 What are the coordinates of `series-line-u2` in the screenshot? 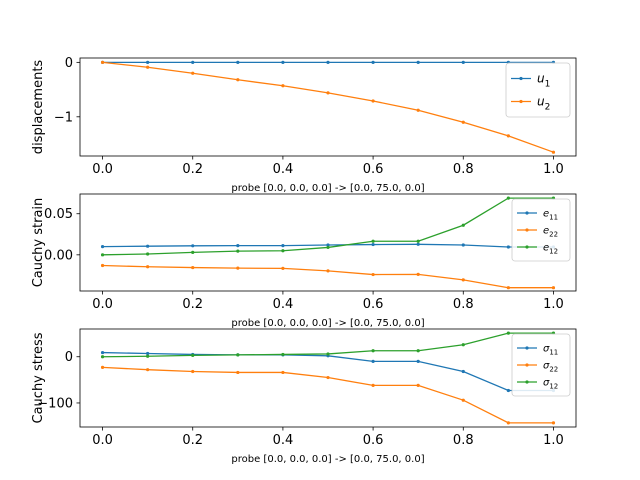 It's located at (328, 107).